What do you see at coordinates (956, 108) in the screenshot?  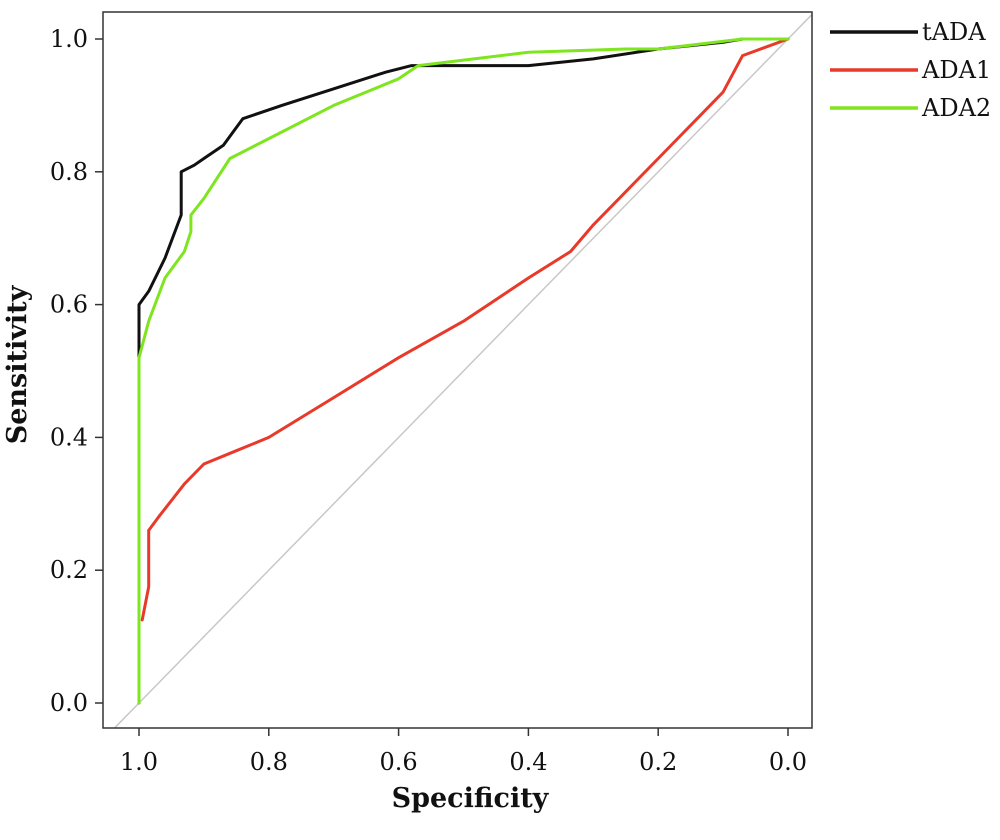 I see `legend-label-ada2: ADA2` at bounding box center [956, 108].